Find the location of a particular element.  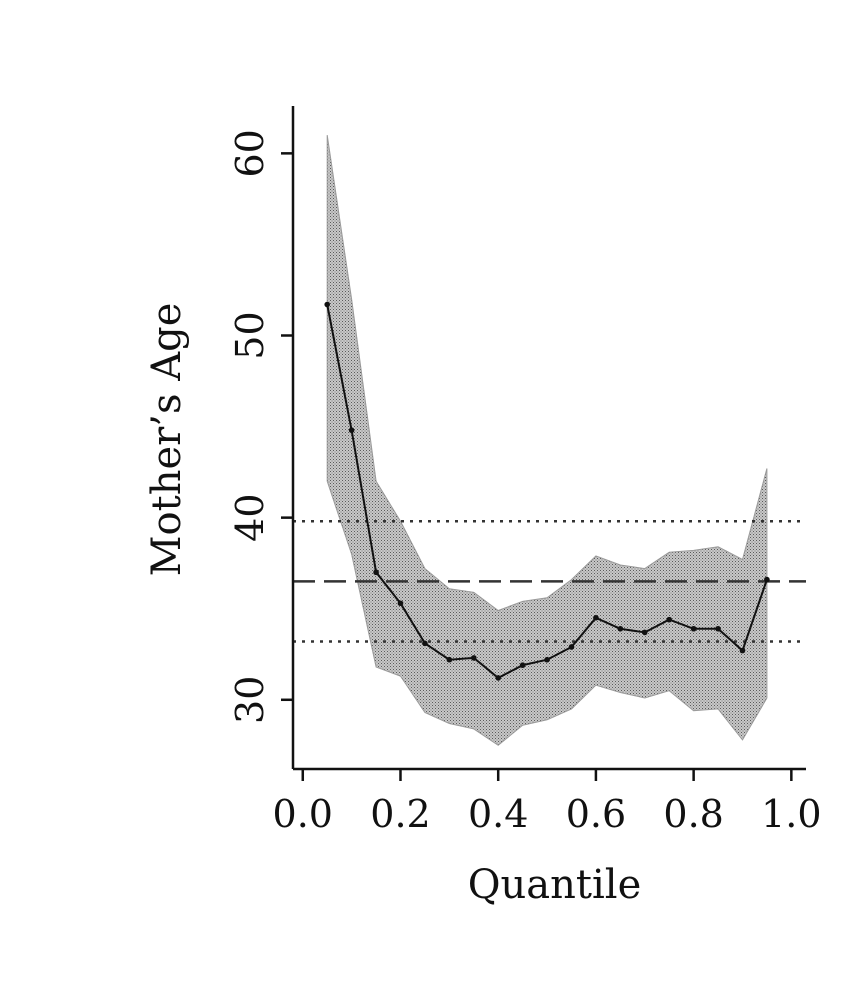

y-tick-label: 40 is located at coordinates (250, 517).